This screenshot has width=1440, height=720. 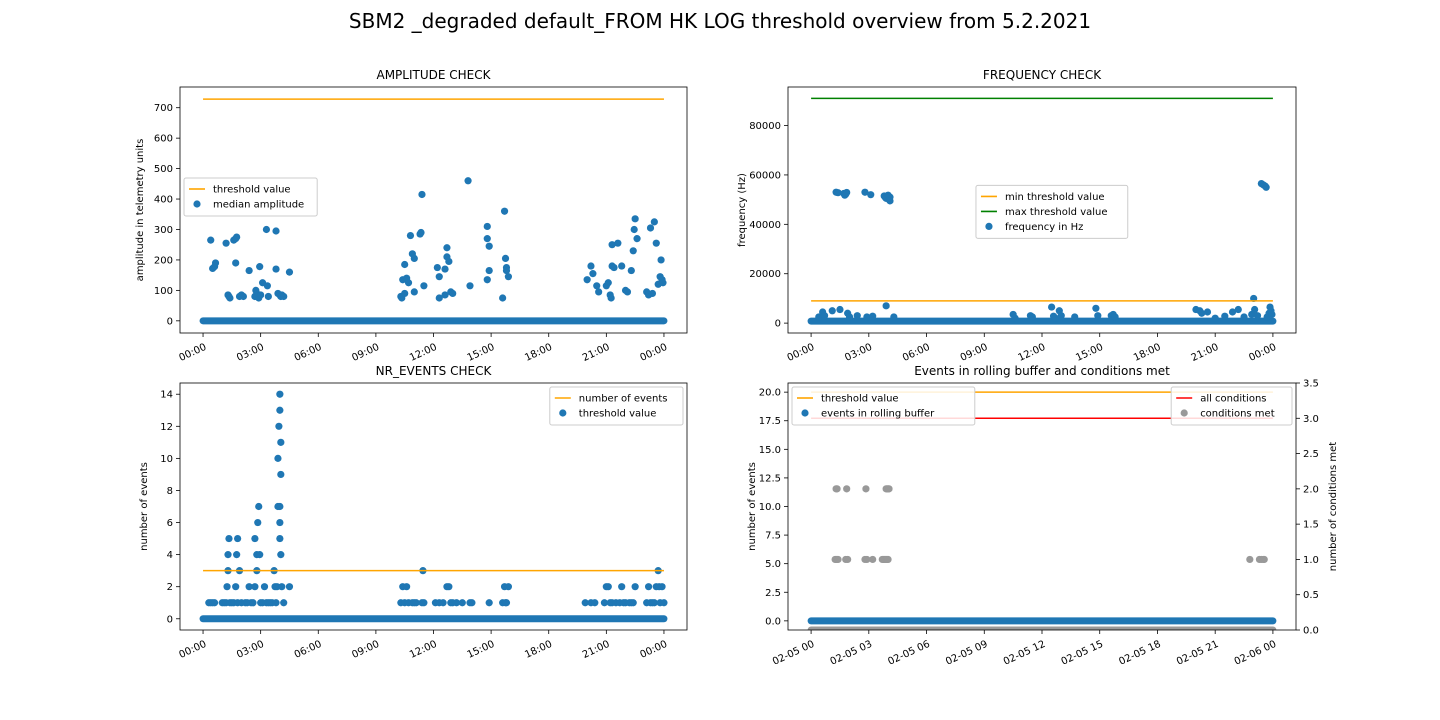 I want to click on y-axis-label: amplitude in telemetry units, so click(x=140, y=210).